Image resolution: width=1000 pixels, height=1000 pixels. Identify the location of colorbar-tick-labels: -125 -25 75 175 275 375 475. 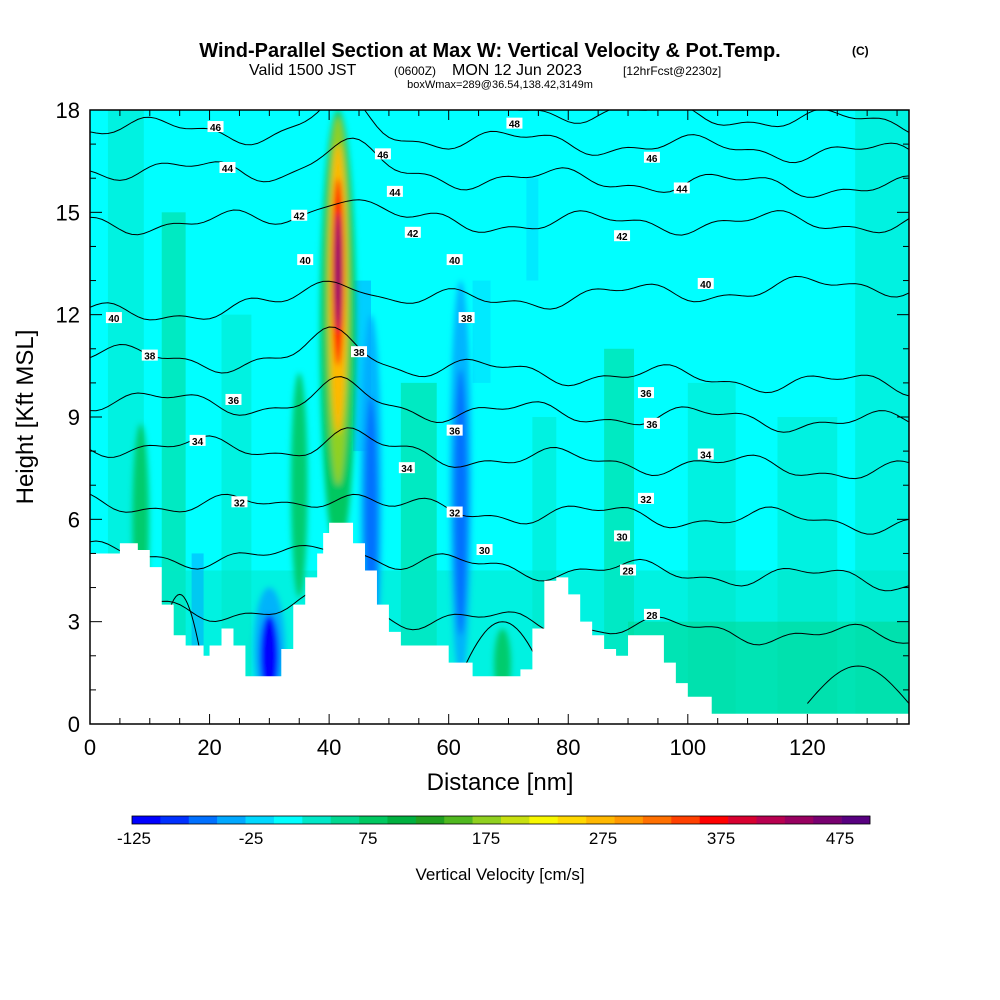
(485, 838).